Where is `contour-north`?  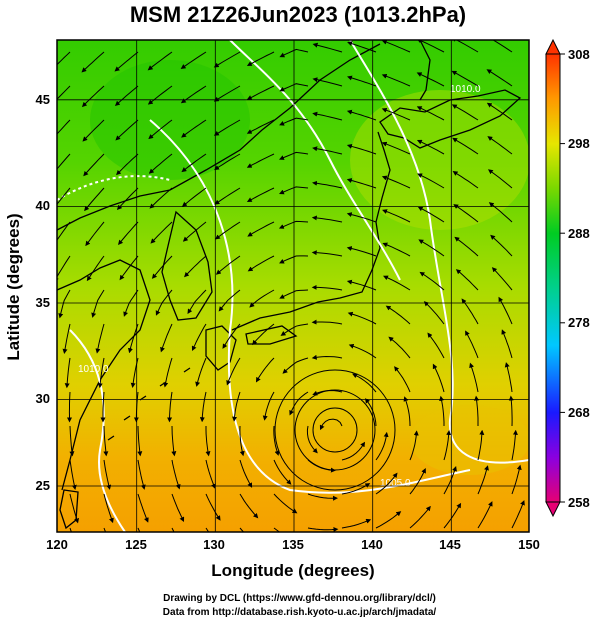
contour-north is located at coordinates (315, 160).